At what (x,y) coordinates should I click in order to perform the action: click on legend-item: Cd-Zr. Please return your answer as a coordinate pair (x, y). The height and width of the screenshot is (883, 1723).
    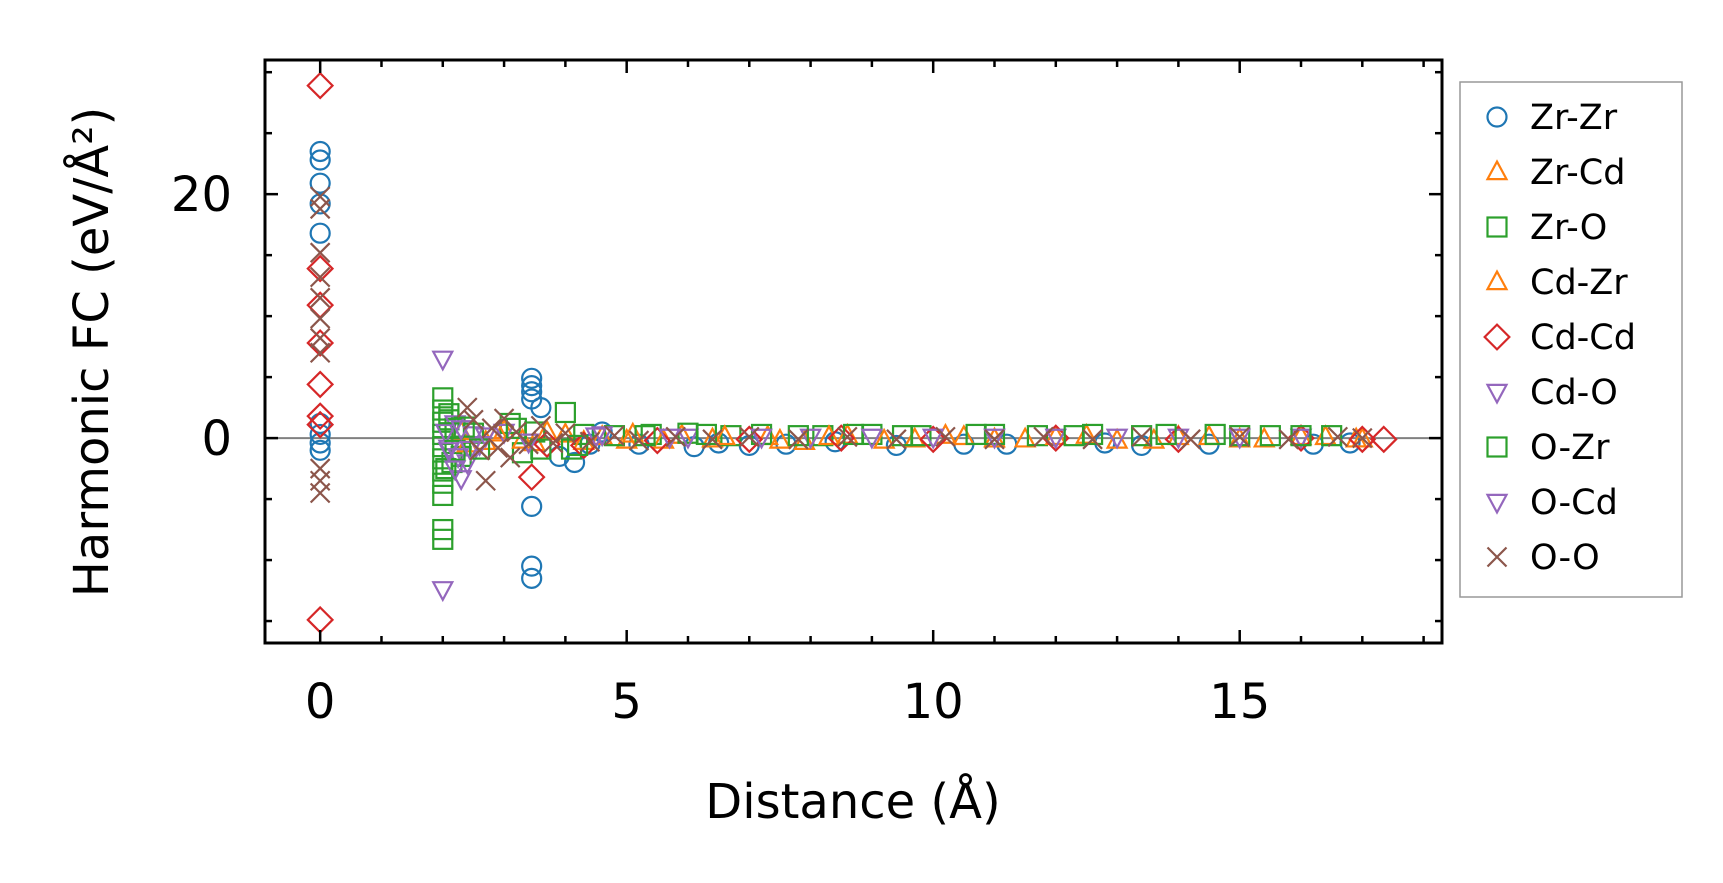
    Looking at the image, I should click on (1556, 283).